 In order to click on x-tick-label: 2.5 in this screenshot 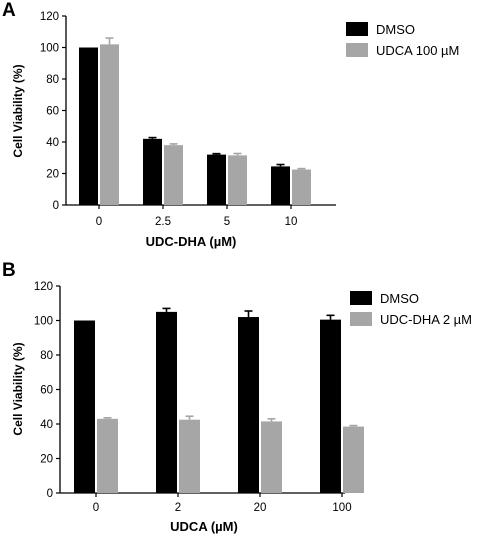, I will do `click(163, 222)`.